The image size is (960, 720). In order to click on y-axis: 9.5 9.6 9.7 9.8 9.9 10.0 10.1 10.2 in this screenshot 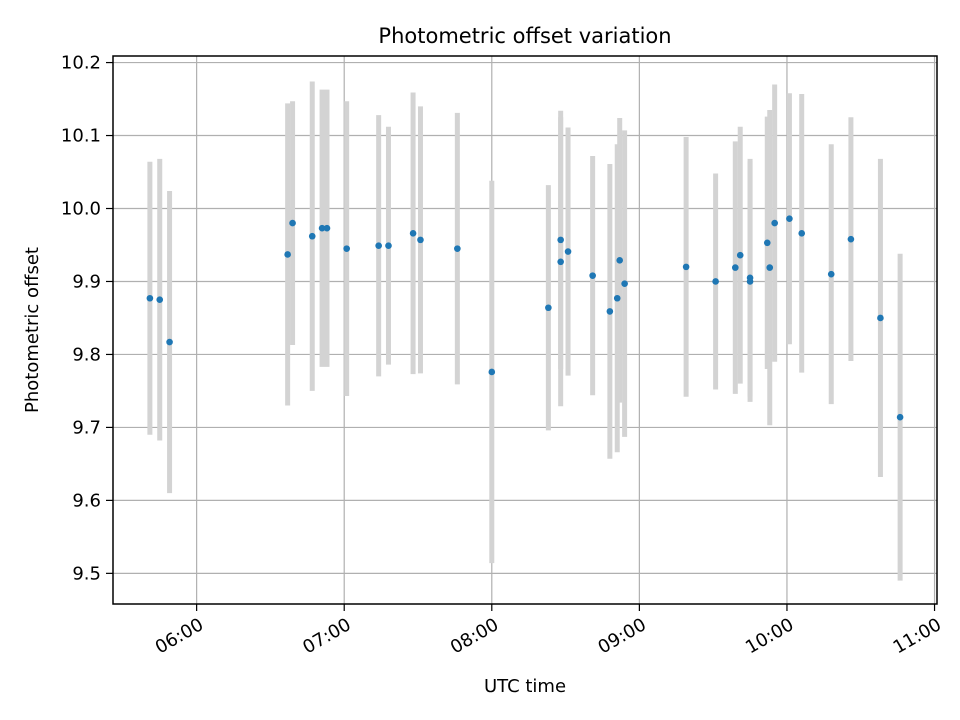, I will do `click(87, 318)`.